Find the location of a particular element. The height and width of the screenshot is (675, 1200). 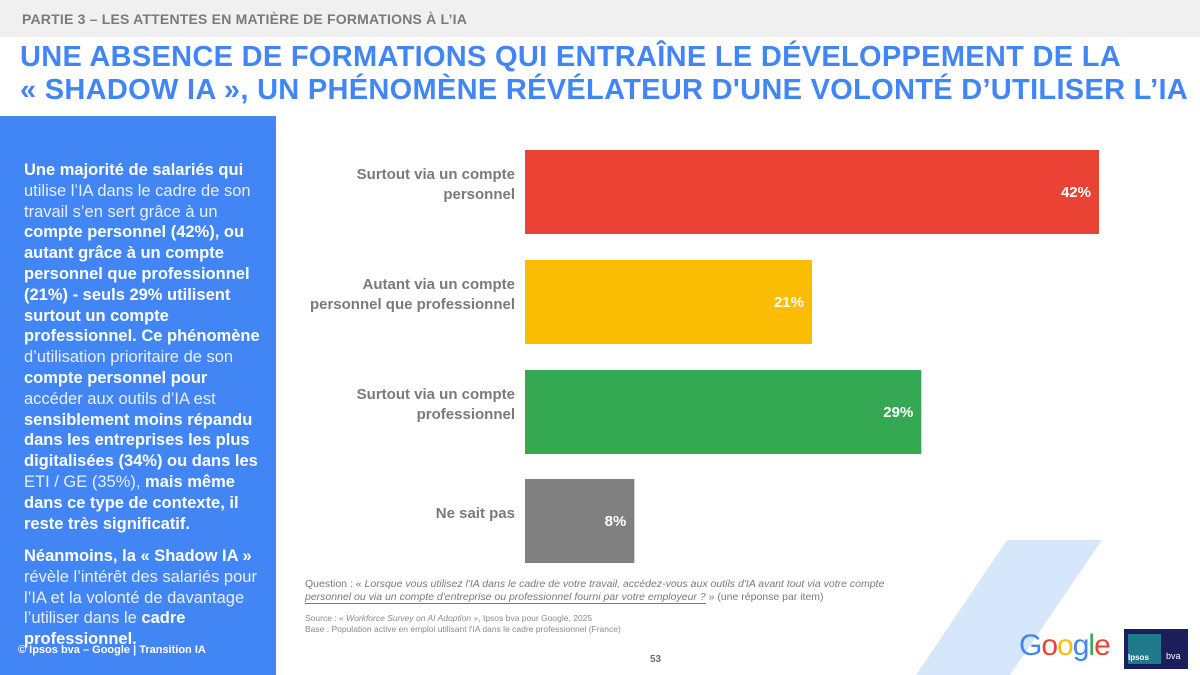

google-logo-letter: l is located at coordinates (1091, 645).